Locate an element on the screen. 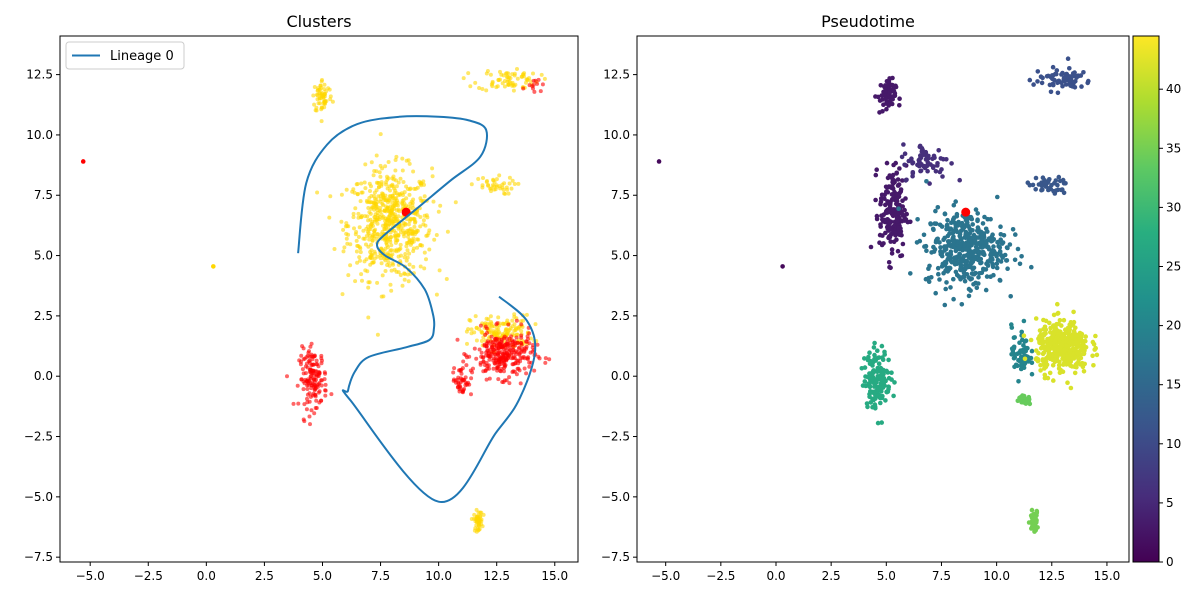  clusters-ytick-label: 2.5 is located at coordinates (43, 316).